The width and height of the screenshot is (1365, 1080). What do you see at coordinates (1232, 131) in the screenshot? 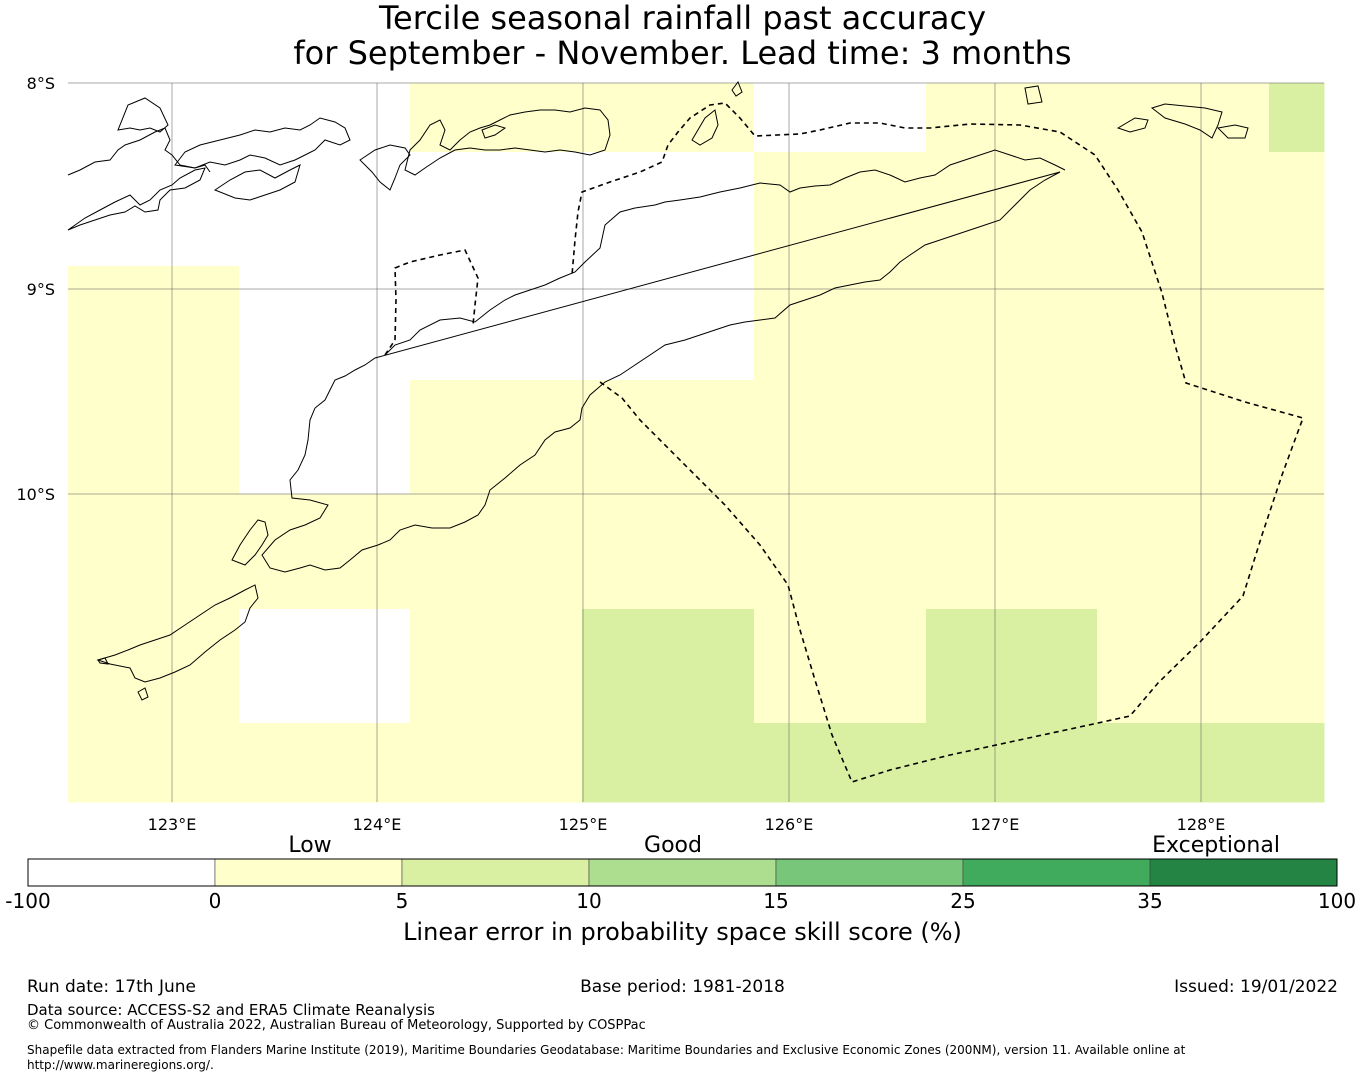
I see `leti-island` at bounding box center [1232, 131].